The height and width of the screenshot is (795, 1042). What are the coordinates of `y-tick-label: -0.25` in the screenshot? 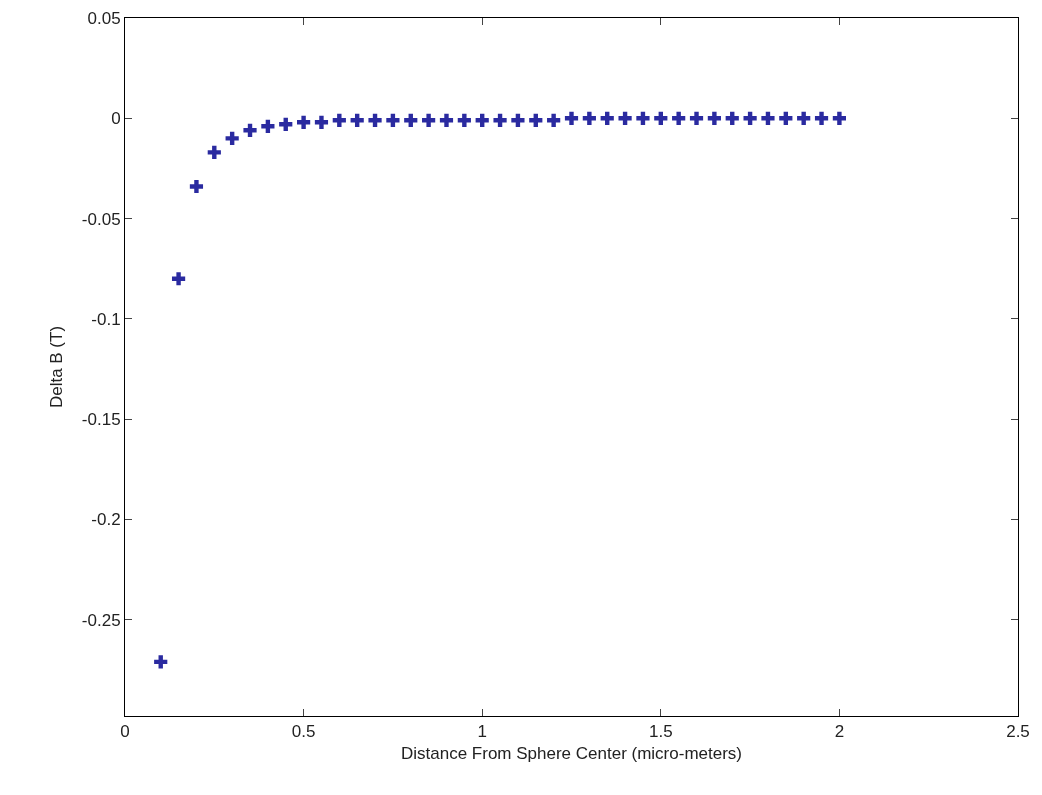 It's located at (101, 620).